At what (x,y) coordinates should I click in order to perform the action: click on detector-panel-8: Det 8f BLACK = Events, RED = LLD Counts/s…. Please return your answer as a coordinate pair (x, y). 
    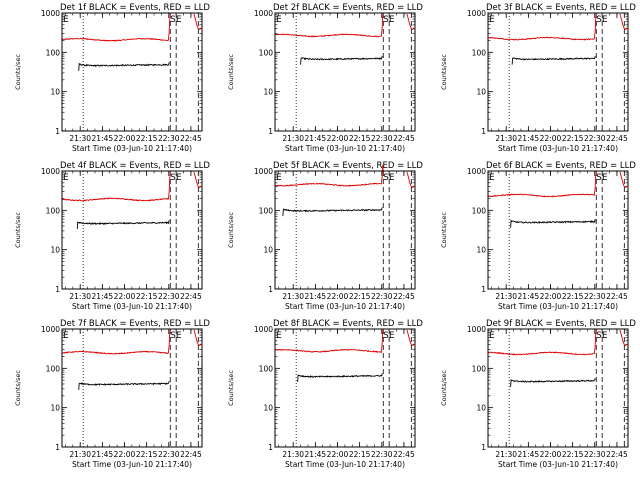
    Looking at the image, I should click on (325, 394).